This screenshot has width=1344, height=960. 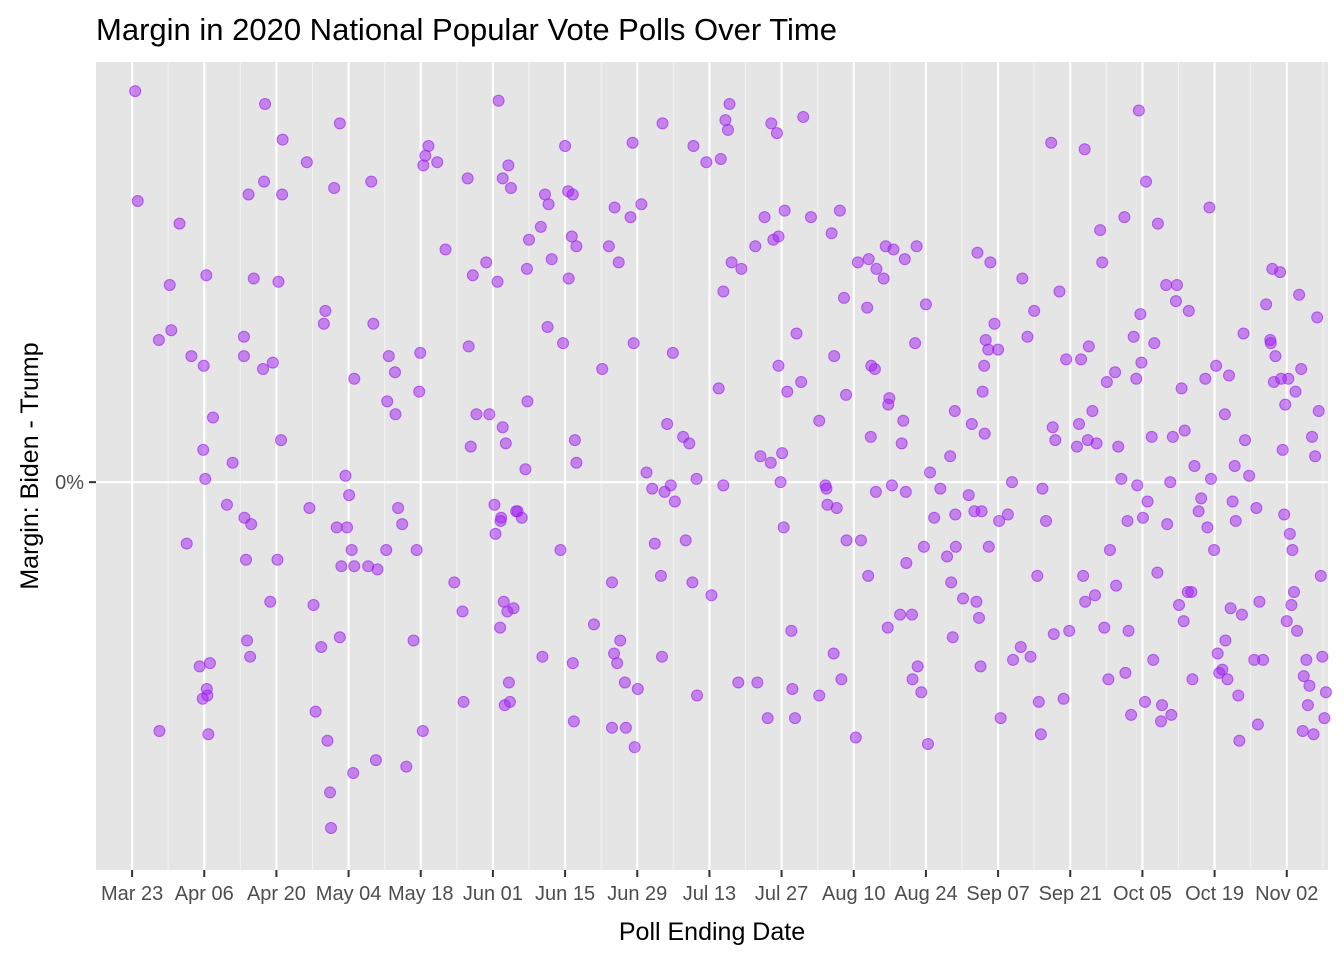 I want to click on x-tick-label: Aug 24, so click(x=925, y=894).